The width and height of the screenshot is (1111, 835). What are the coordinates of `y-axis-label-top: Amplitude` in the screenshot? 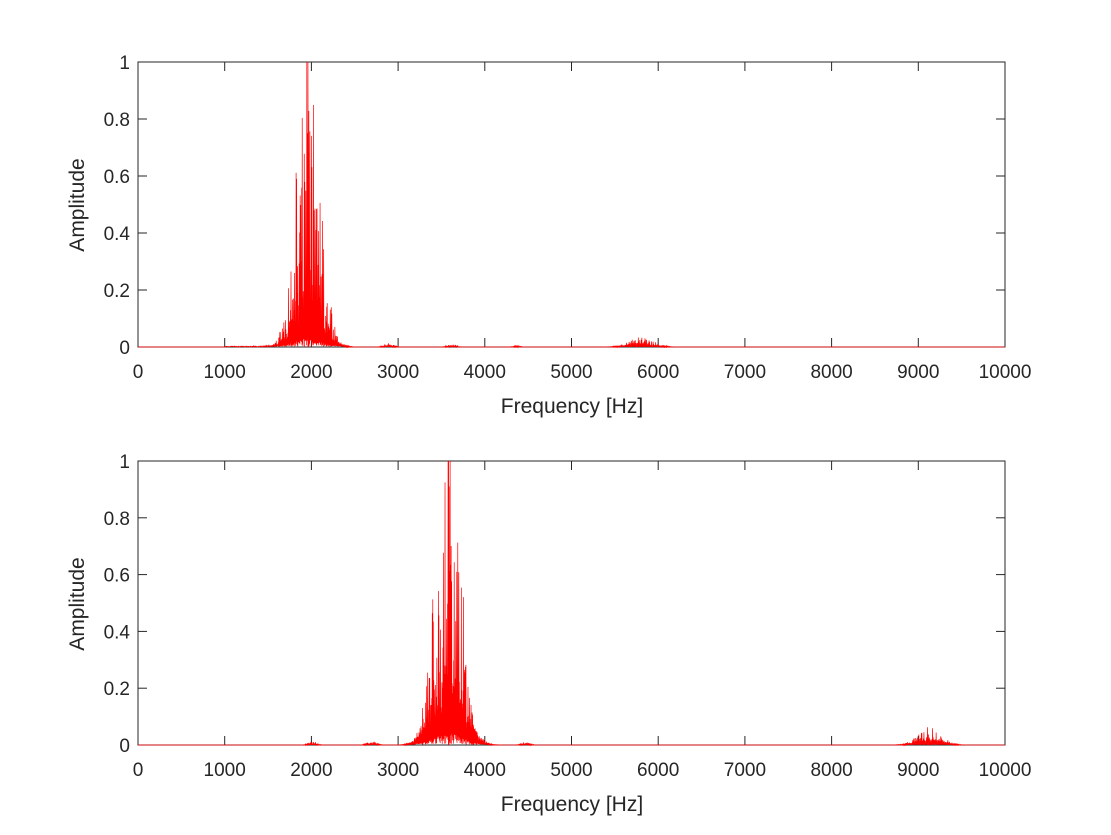 It's located at (77, 204).